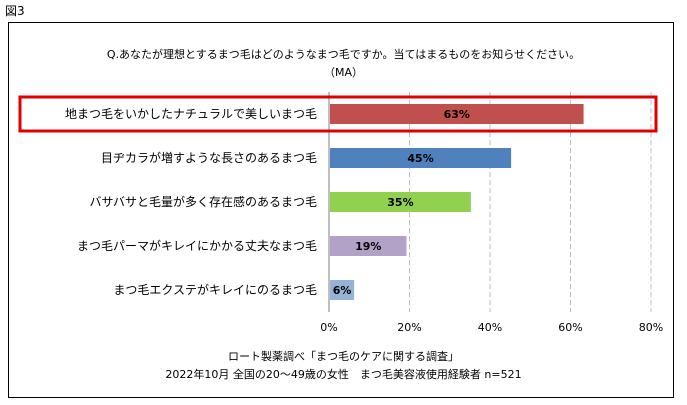  I want to click on value-label: 45%, so click(420, 158).